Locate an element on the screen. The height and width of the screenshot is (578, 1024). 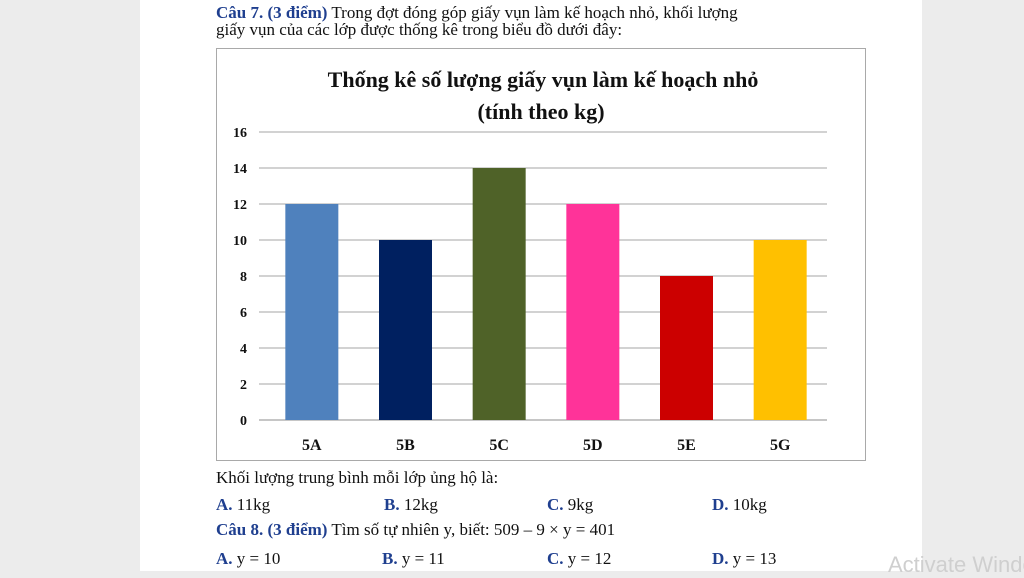
x-category-label: 5B is located at coordinates (405, 445).